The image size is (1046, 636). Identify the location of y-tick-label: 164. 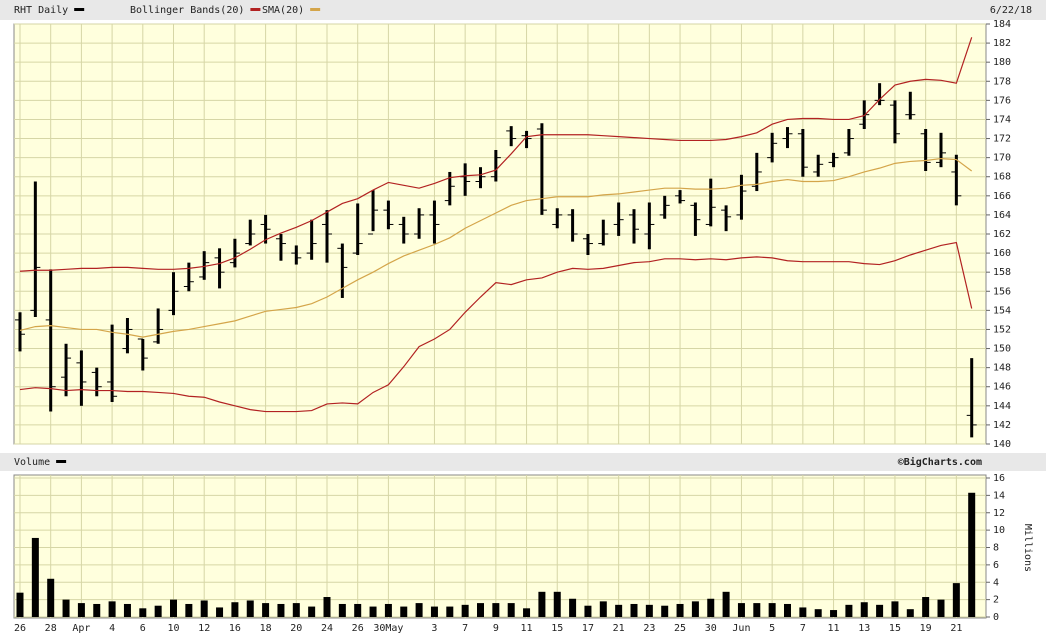
(1002, 215).